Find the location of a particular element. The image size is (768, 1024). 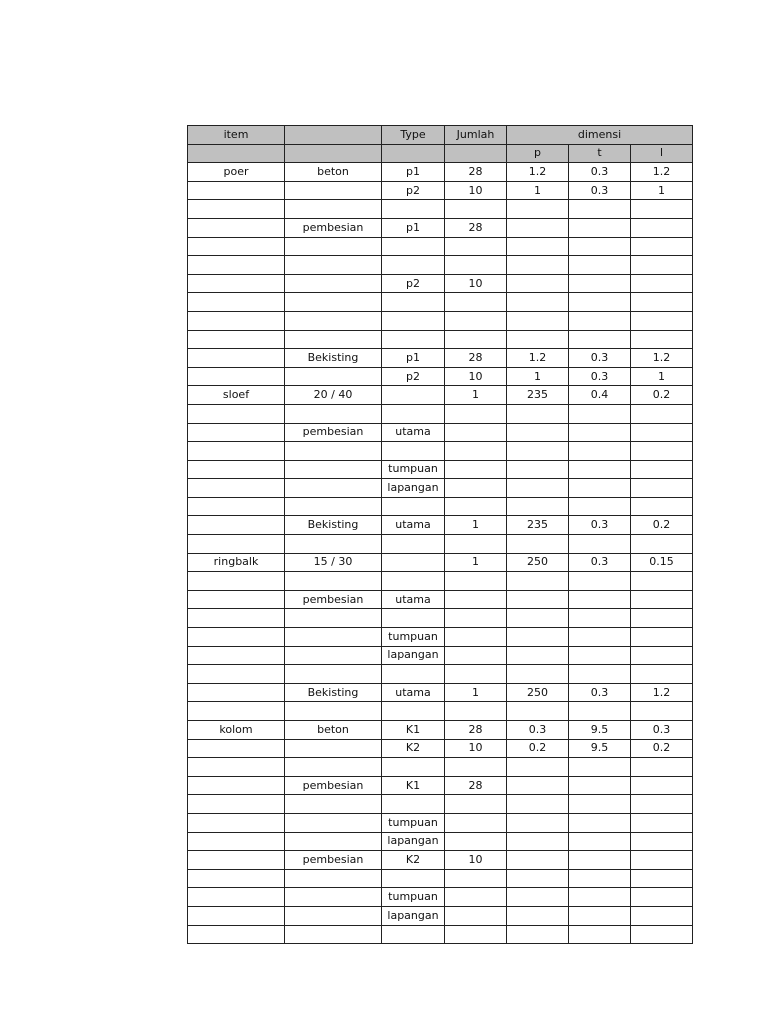

table-cell: 0.2 is located at coordinates (661, 395).